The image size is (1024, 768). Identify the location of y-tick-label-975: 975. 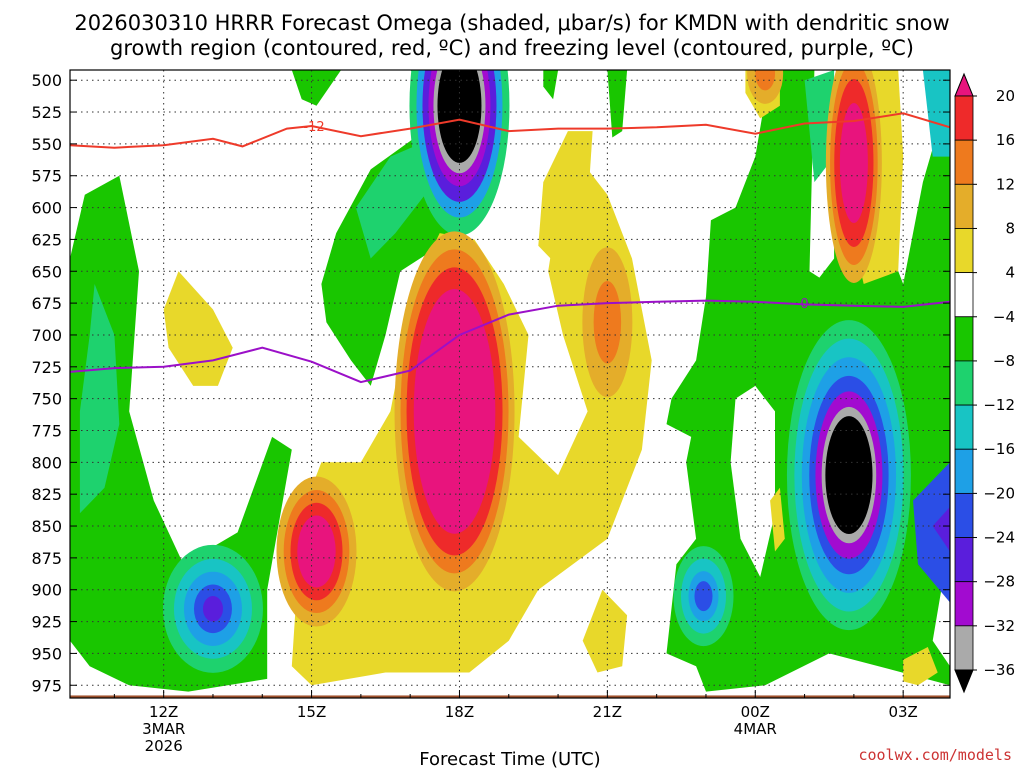
(46, 685).